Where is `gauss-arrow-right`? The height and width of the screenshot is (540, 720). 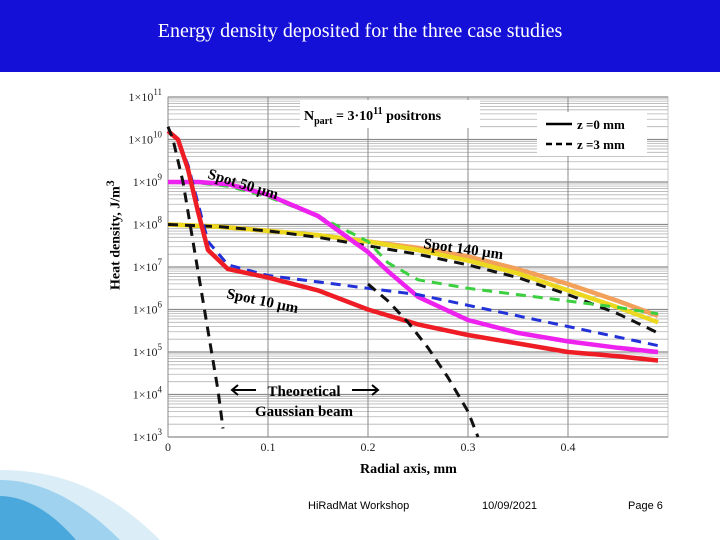
gauss-arrow-right is located at coordinates (366, 390).